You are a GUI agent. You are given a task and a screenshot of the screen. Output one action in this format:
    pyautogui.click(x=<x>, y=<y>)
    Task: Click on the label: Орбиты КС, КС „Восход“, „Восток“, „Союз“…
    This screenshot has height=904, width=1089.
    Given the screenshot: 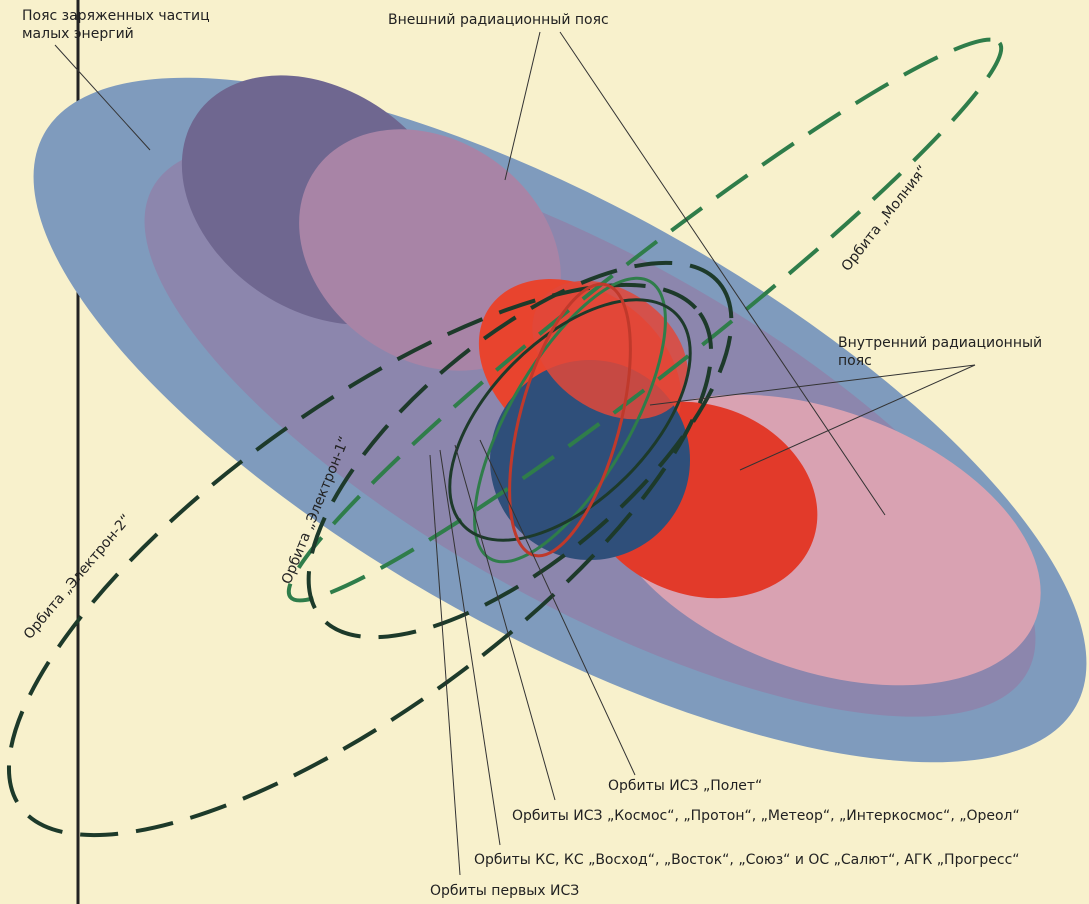 What is the action you would take?
    pyautogui.click(x=747, y=860)
    